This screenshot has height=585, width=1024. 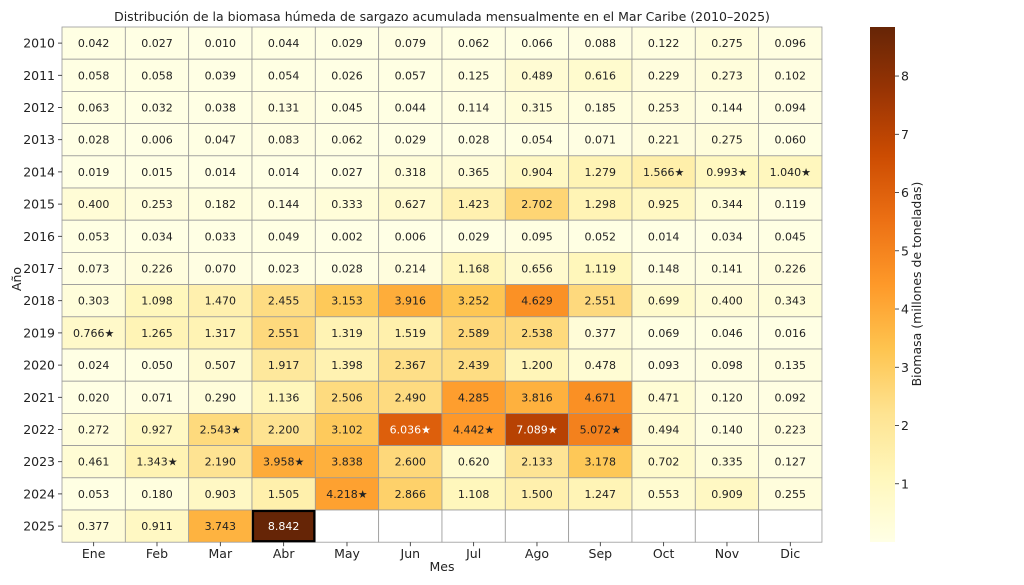 What do you see at coordinates (727, 494) in the screenshot?
I see `cell-value-label: 0.909` at bounding box center [727, 494].